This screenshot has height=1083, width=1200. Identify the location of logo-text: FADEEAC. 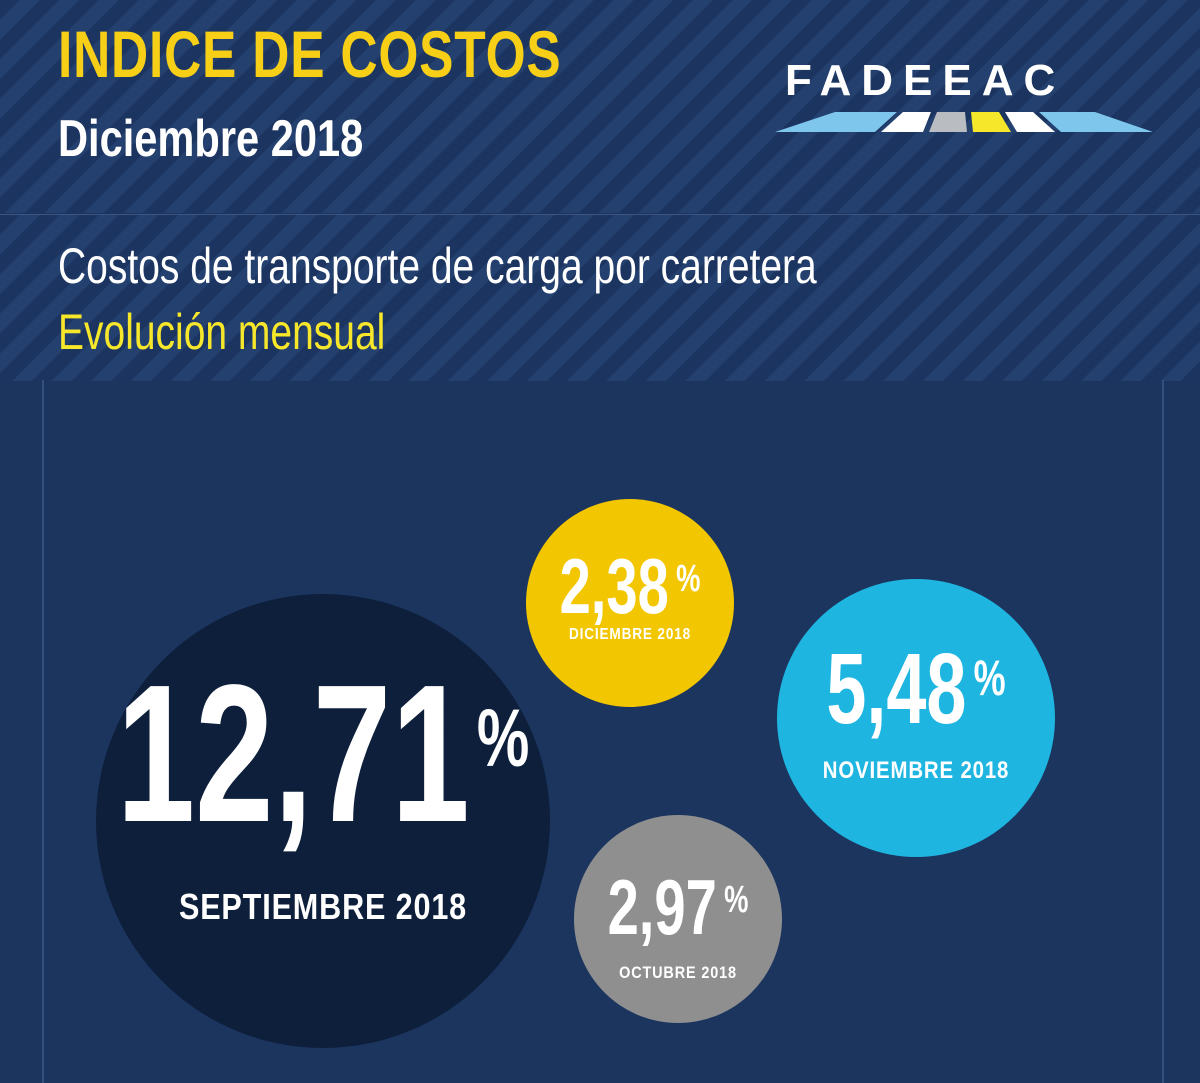
(925, 80).